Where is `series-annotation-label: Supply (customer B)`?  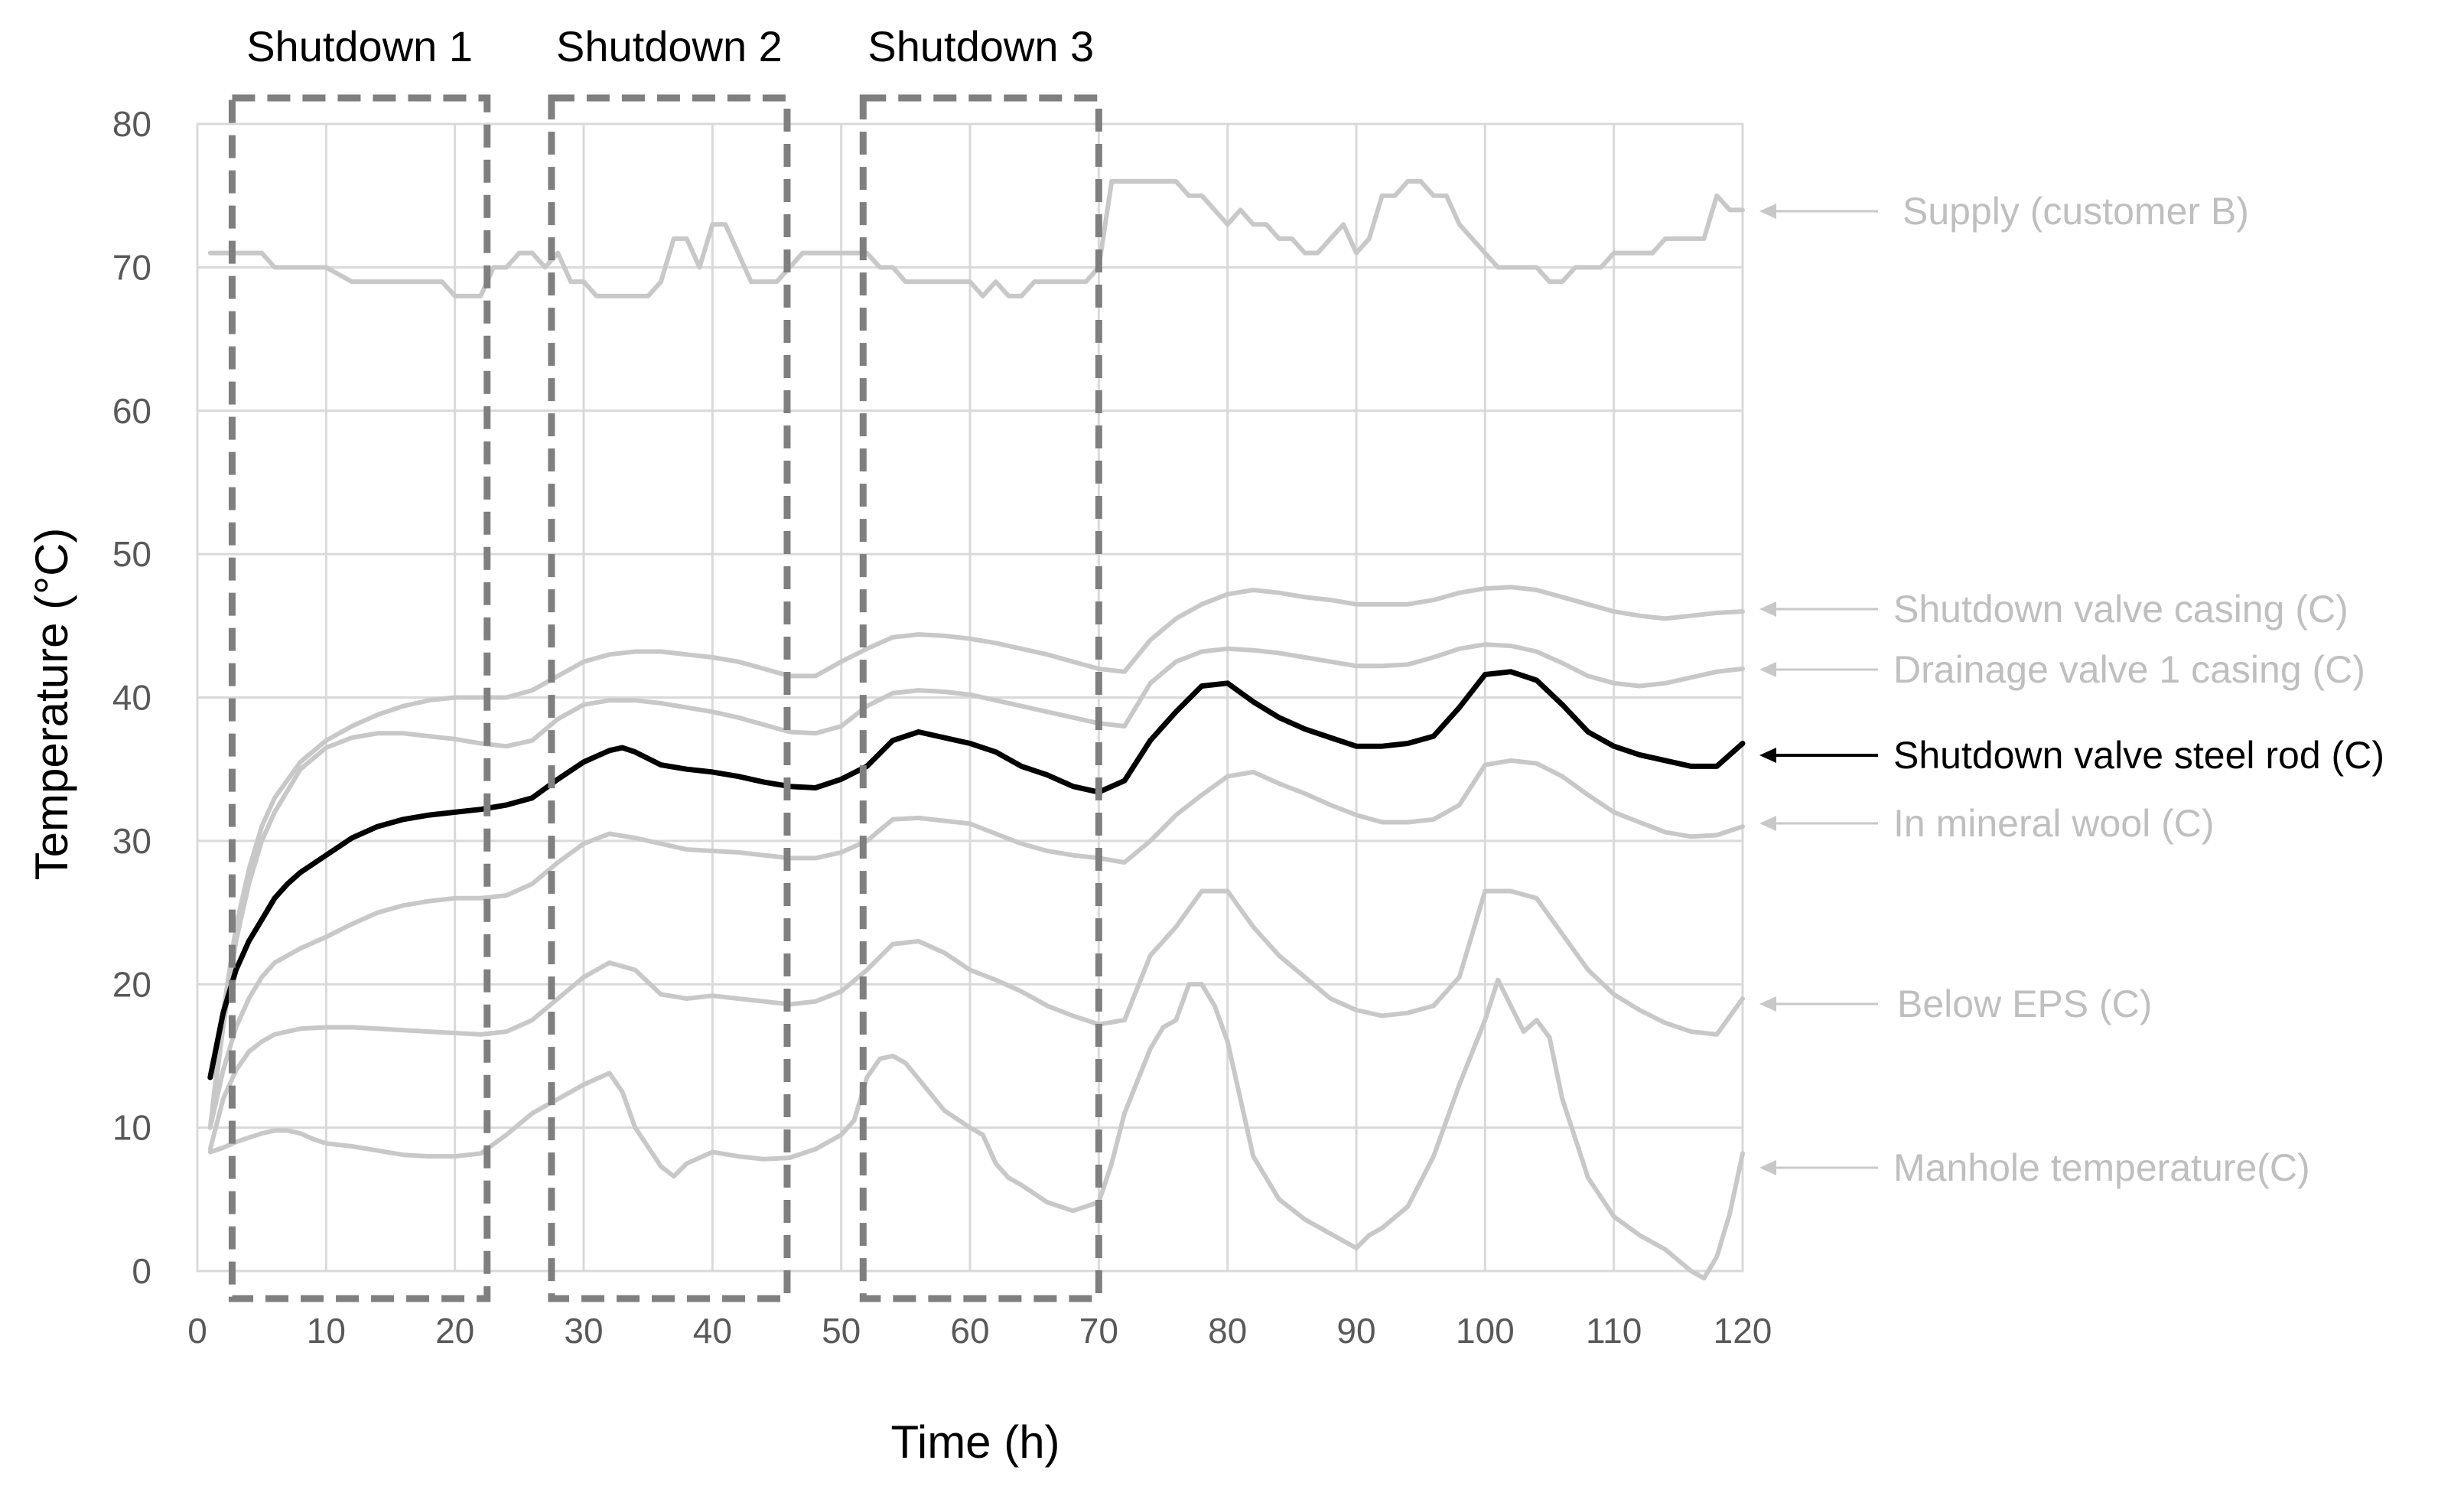 series-annotation-label: Supply (customer B) is located at coordinates (2076, 211).